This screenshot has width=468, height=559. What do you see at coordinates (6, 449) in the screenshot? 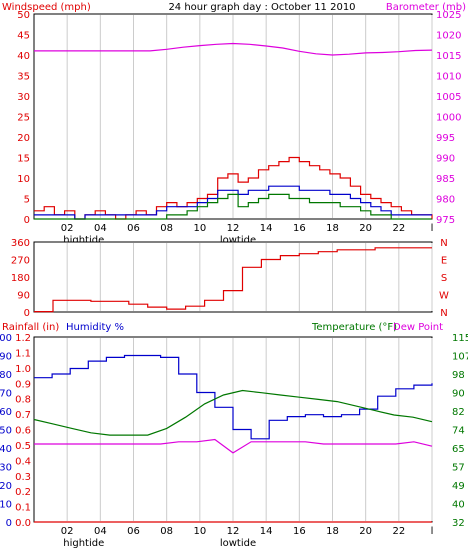
I see `y-tick-label-humidity: 40` at bounding box center [6, 449].